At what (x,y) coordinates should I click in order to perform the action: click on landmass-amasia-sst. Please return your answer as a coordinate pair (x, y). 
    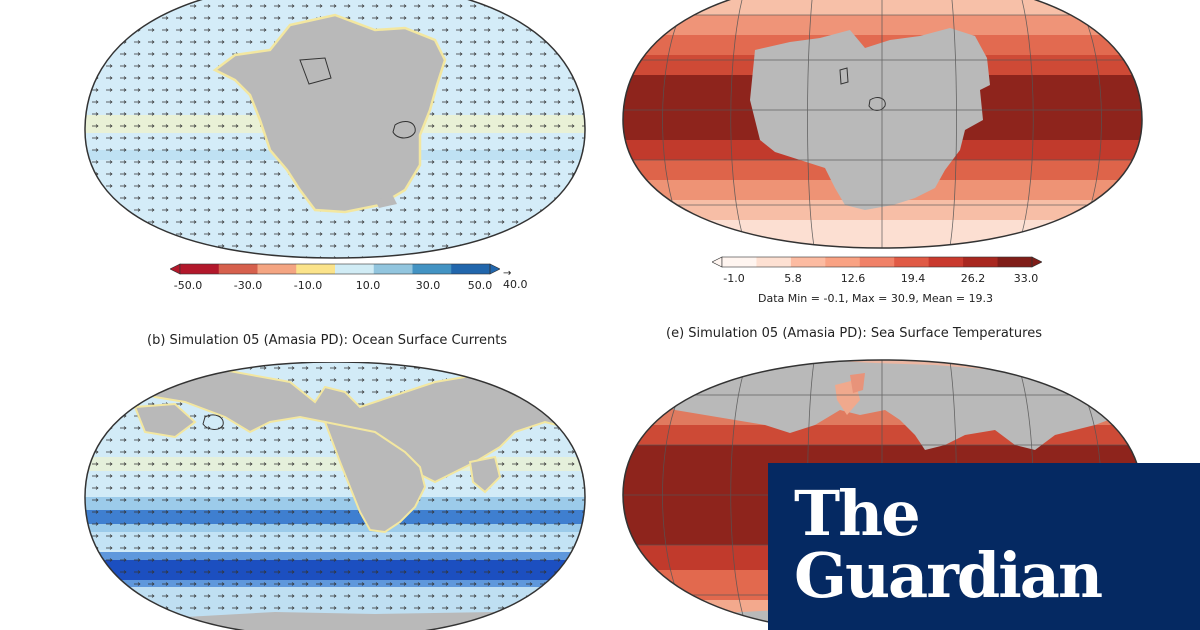
    Looking at the image, I should click on (870, 119).